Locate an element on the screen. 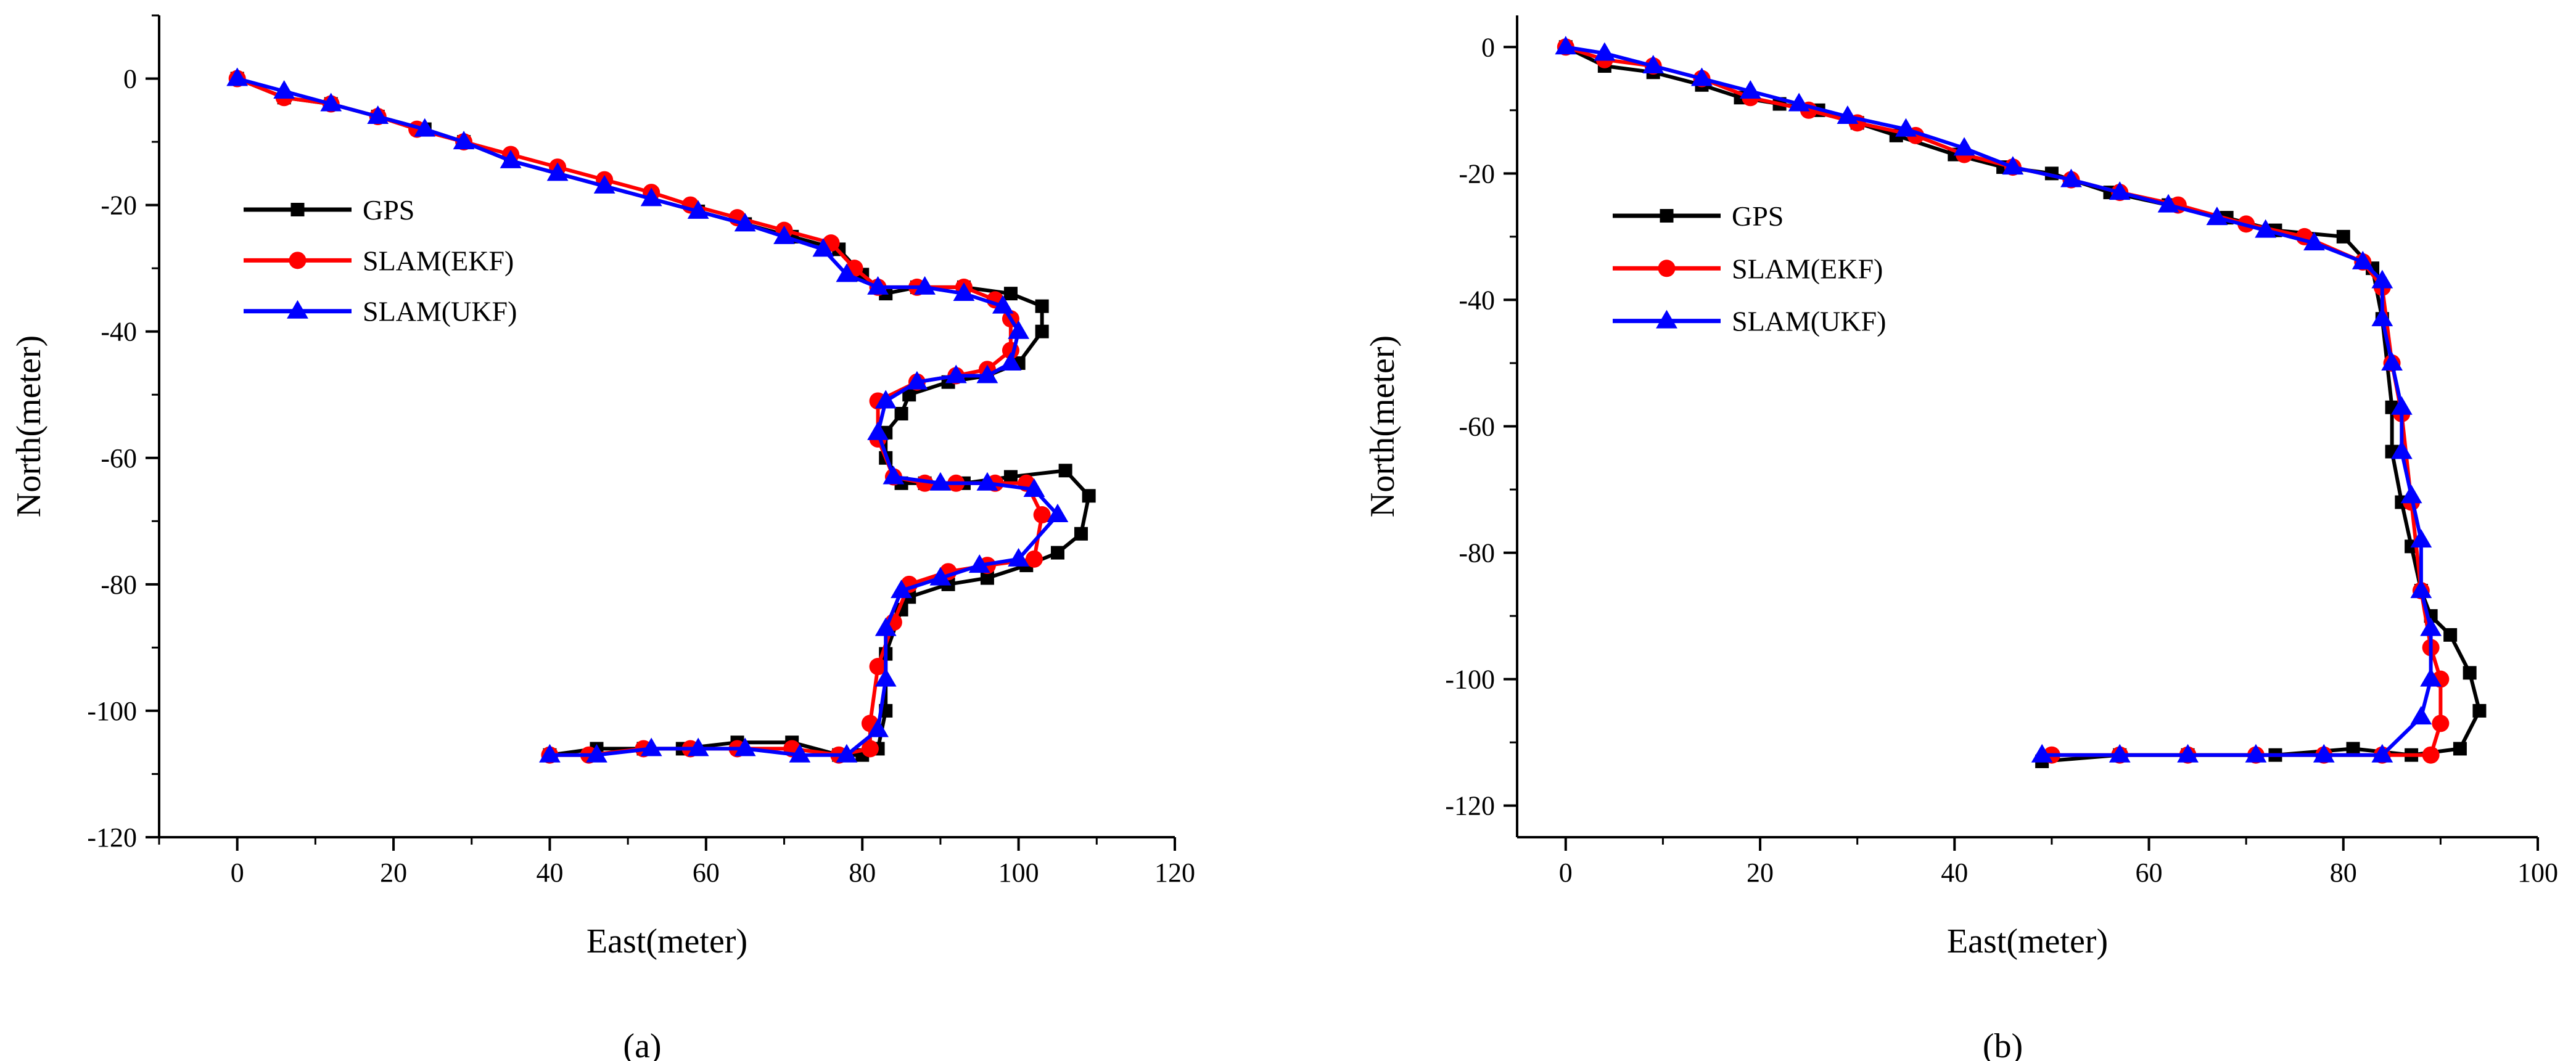 This screenshot has height=1061, width=2576. x-tick-label: 100 is located at coordinates (2537, 873).